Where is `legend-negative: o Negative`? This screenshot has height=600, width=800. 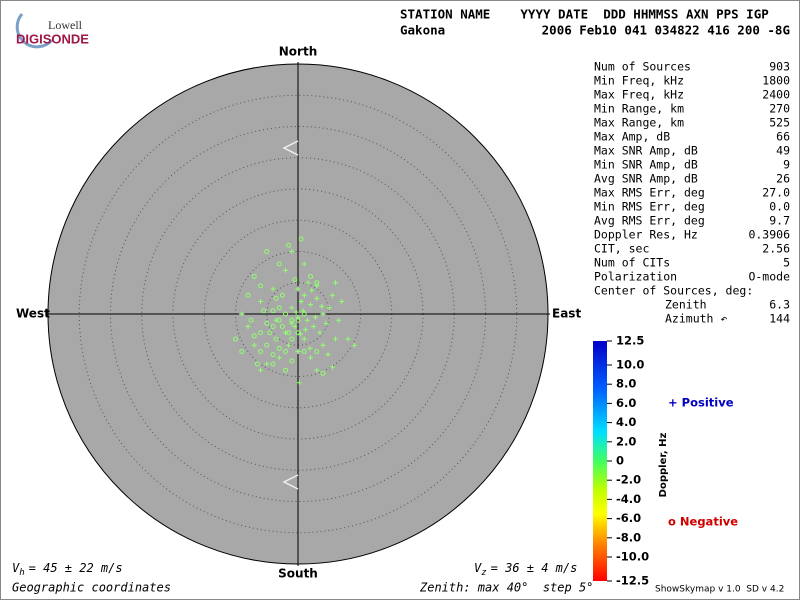
legend-negative: o Negative is located at coordinates (703, 522).